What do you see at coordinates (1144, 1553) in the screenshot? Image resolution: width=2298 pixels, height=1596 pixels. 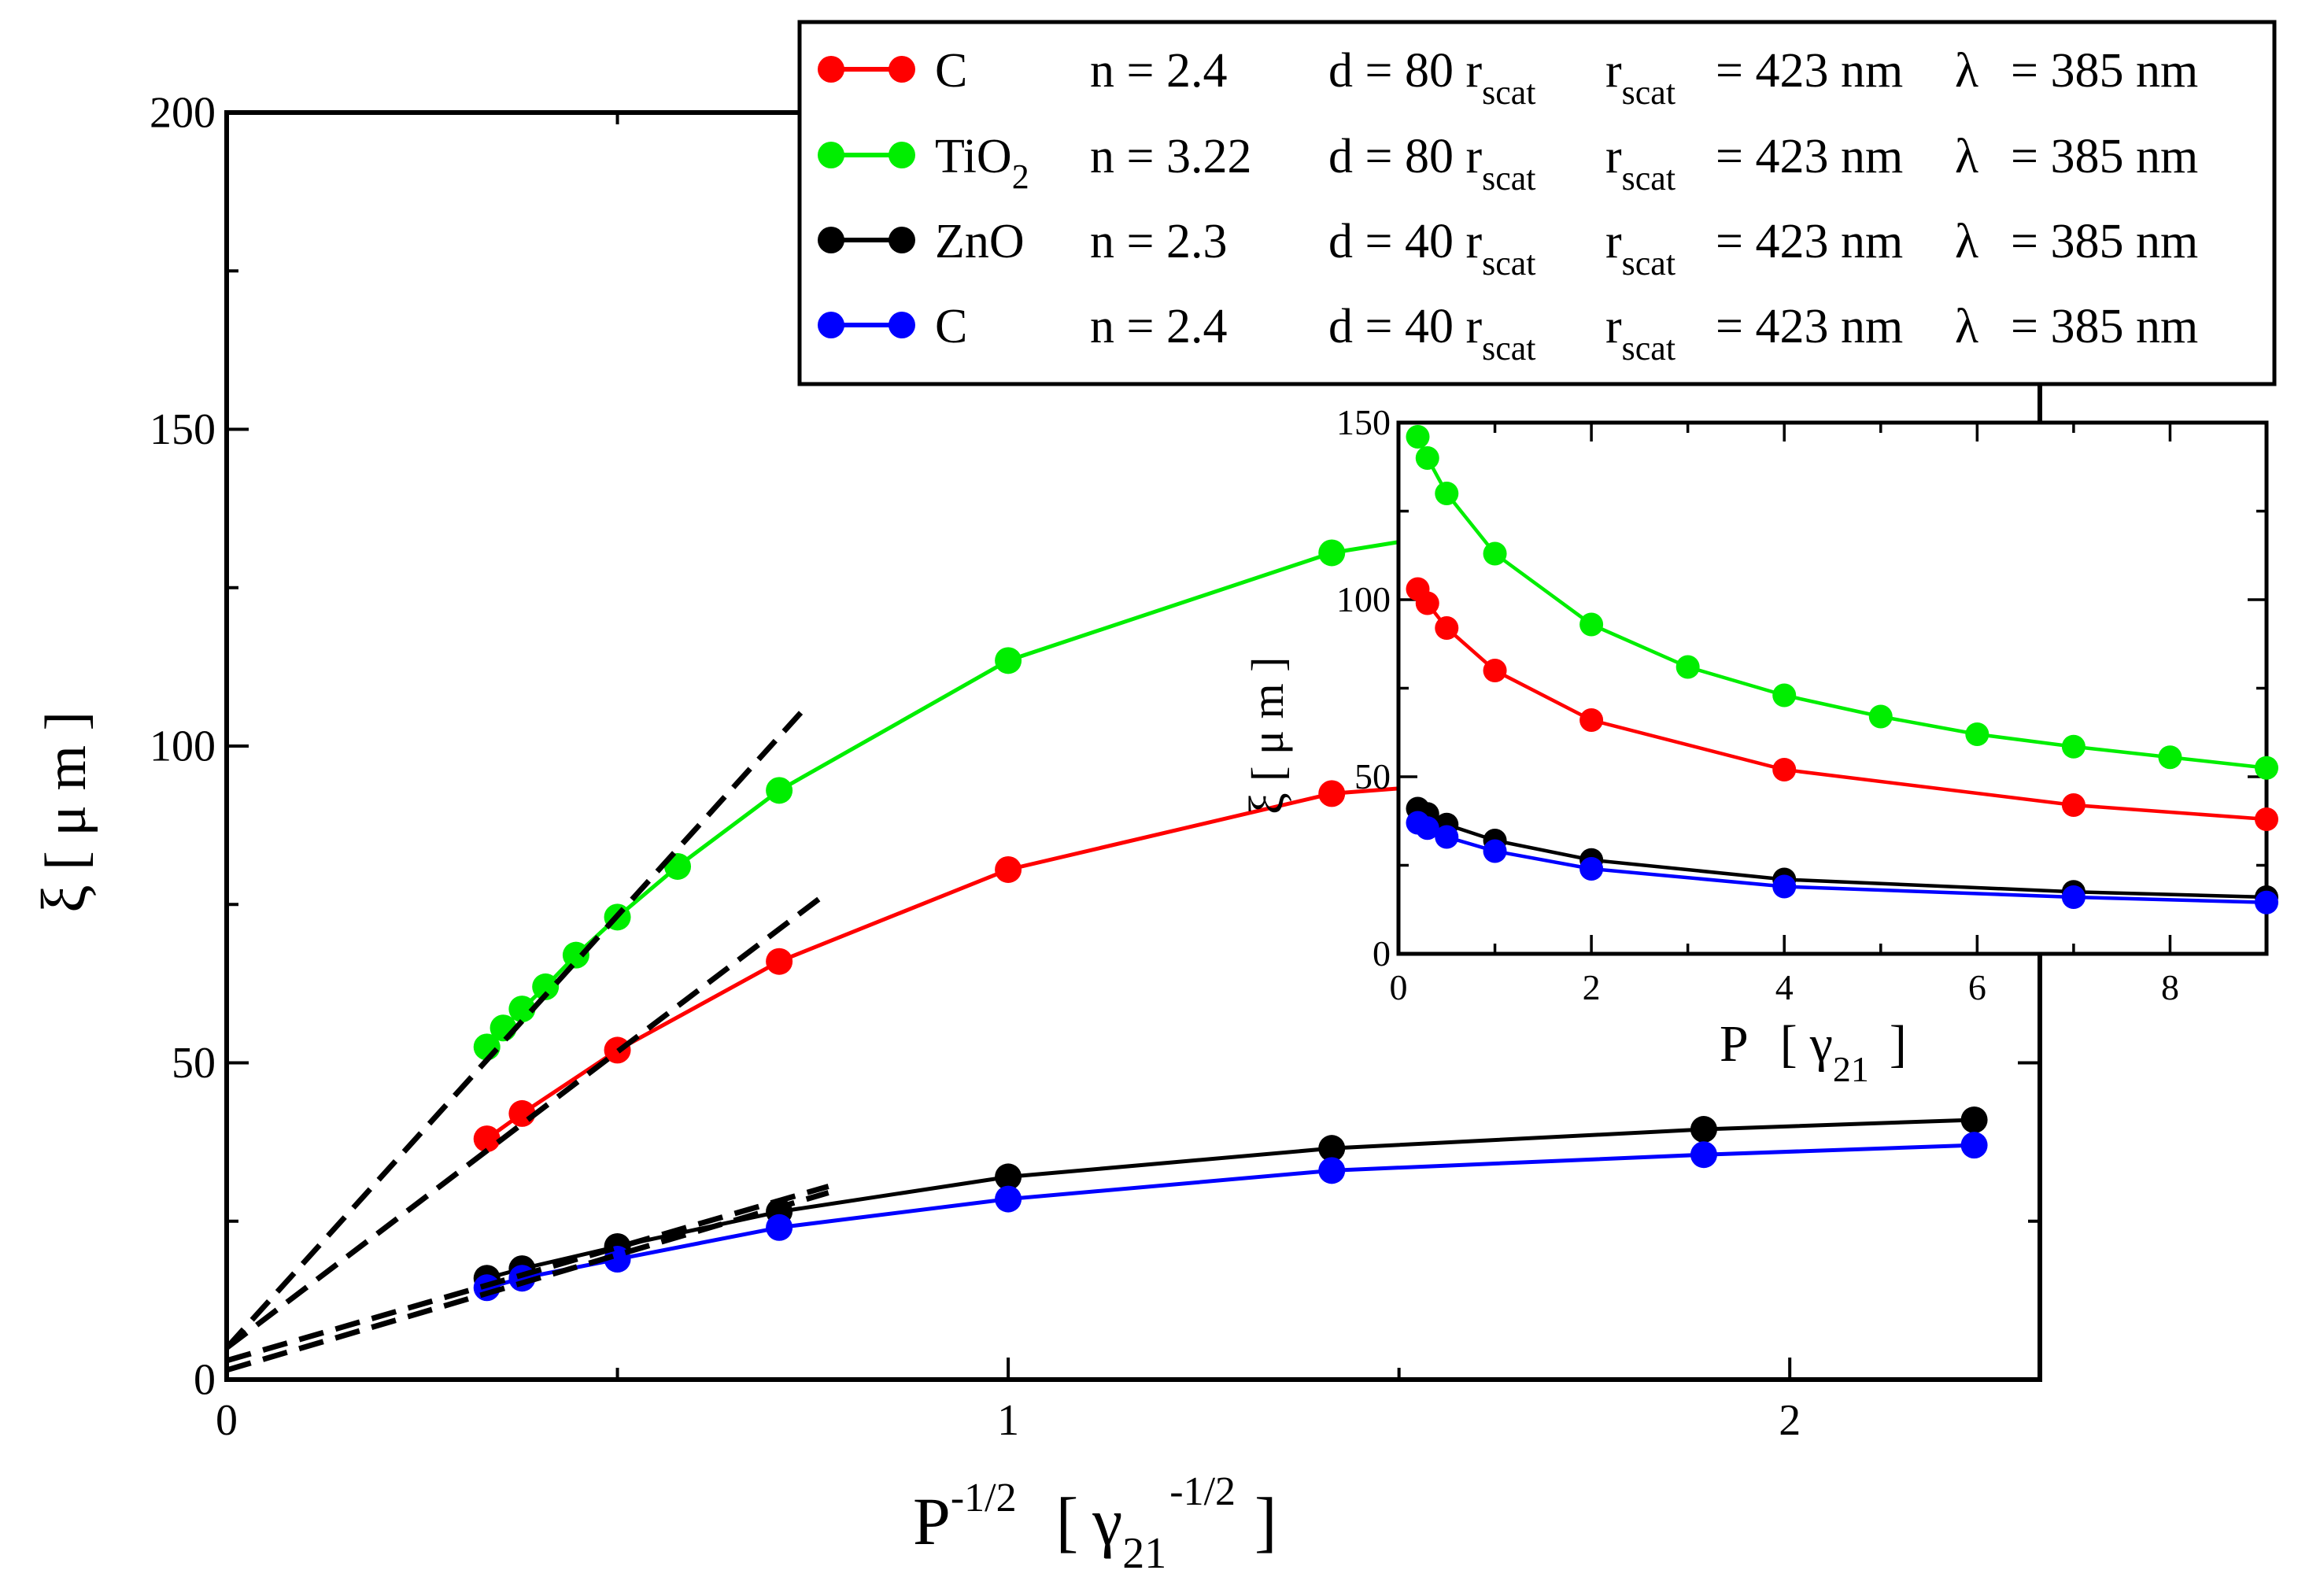 I see `main-x-label-sub: 21` at bounding box center [1144, 1553].